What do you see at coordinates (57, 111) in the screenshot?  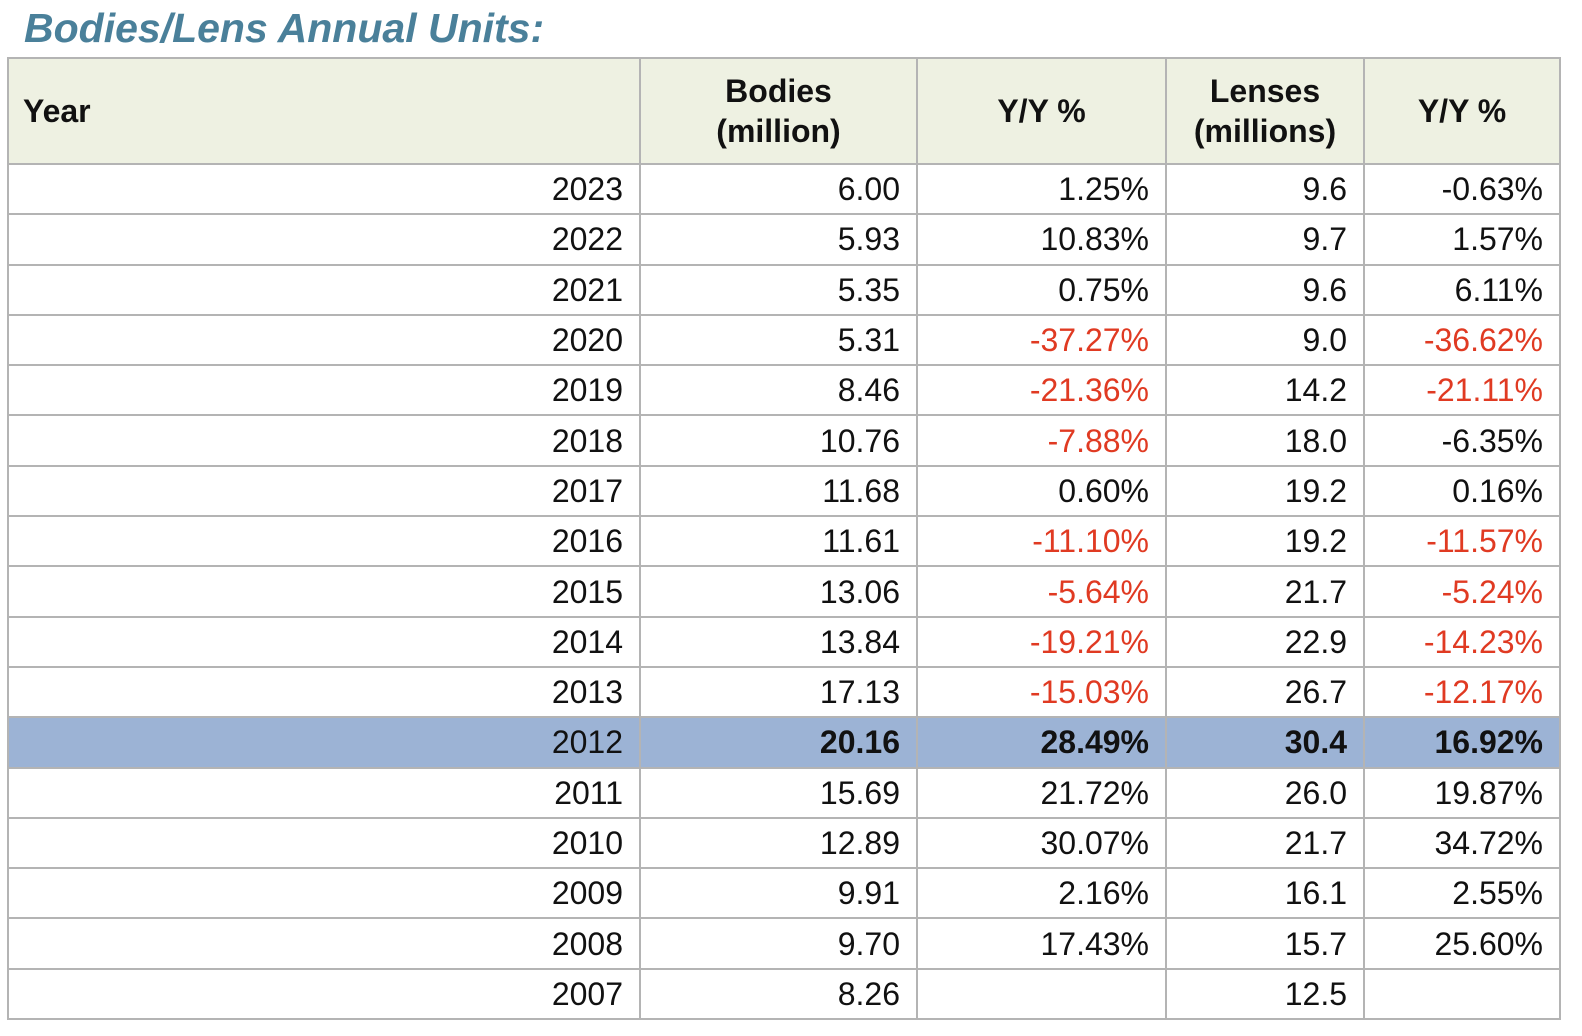 I see `header-text: Year` at bounding box center [57, 111].